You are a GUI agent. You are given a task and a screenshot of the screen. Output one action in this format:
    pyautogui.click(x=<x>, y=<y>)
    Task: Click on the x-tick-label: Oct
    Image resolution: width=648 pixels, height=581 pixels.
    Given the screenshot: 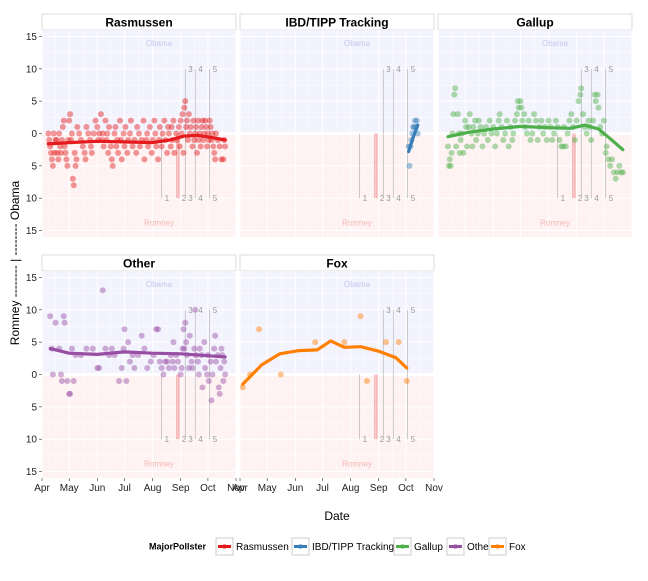 What is the action you would take?
    pyautogui.click(x=406, y=488)
    